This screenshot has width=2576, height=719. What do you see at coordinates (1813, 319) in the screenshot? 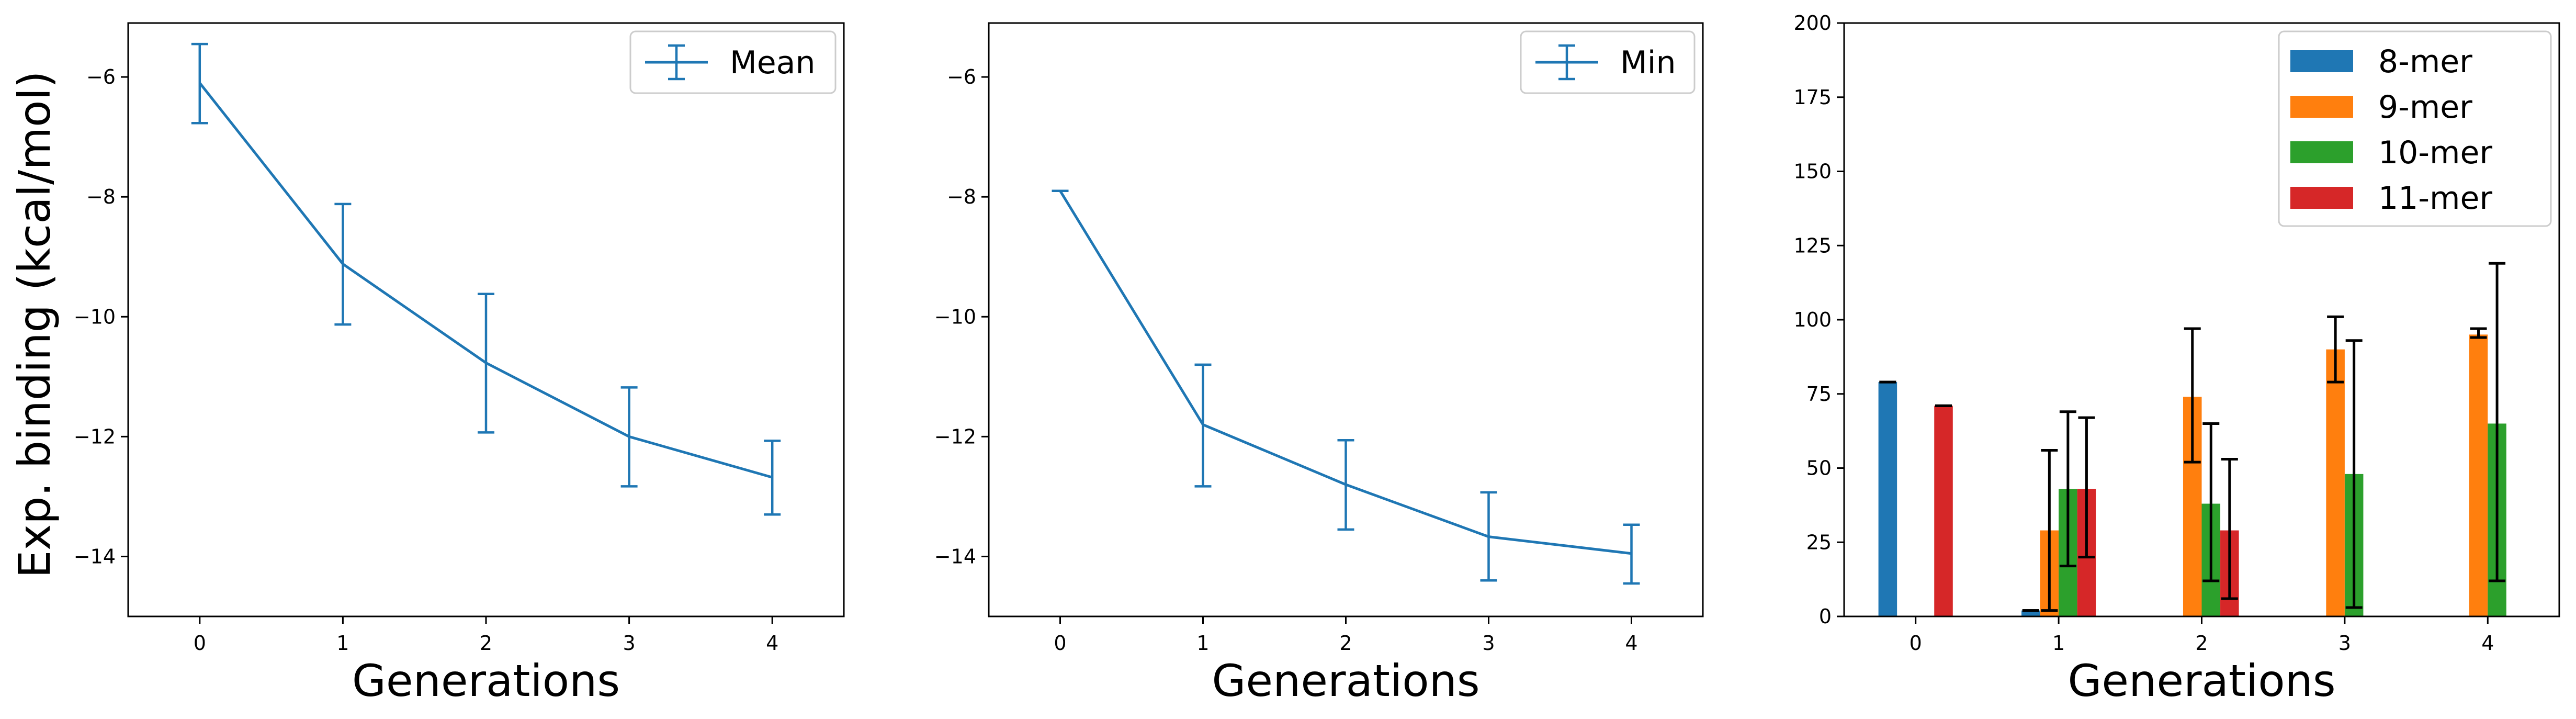
I see `y-tick-label: 100` at bounding box center [1813, 319].